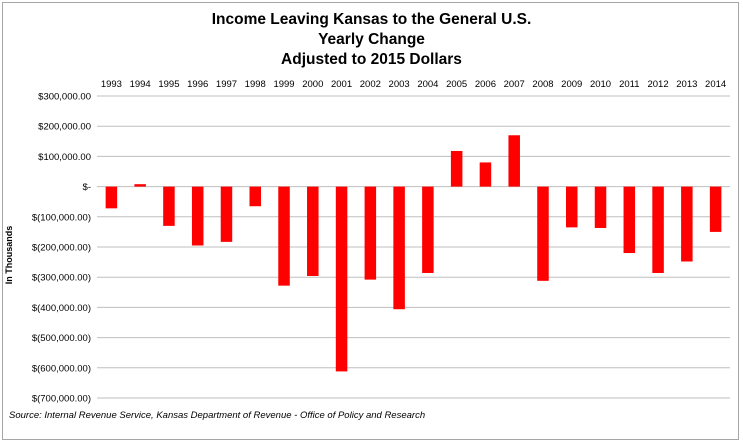 This screenshot has height=444, width=743. Describe the element at coordinates (341, 84) in the screenshot. I see `x-tick-label-2001: 2001` at that location.